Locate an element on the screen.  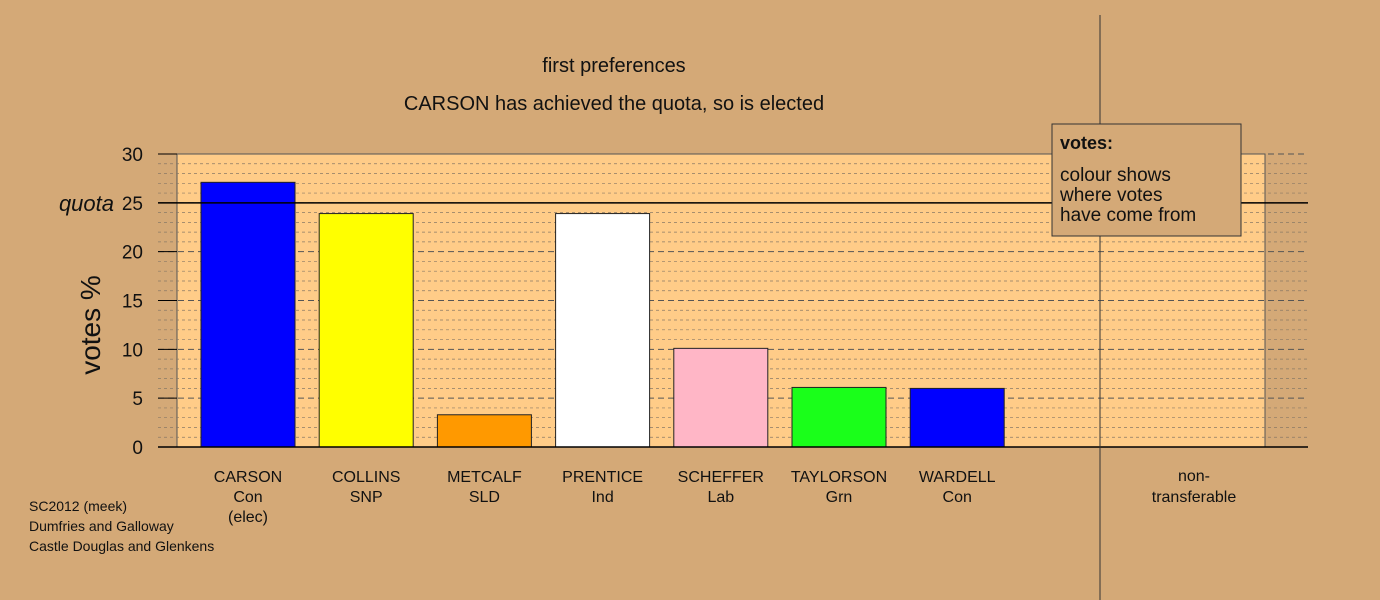
category-party: Lab is located at coordinates (720, 497).